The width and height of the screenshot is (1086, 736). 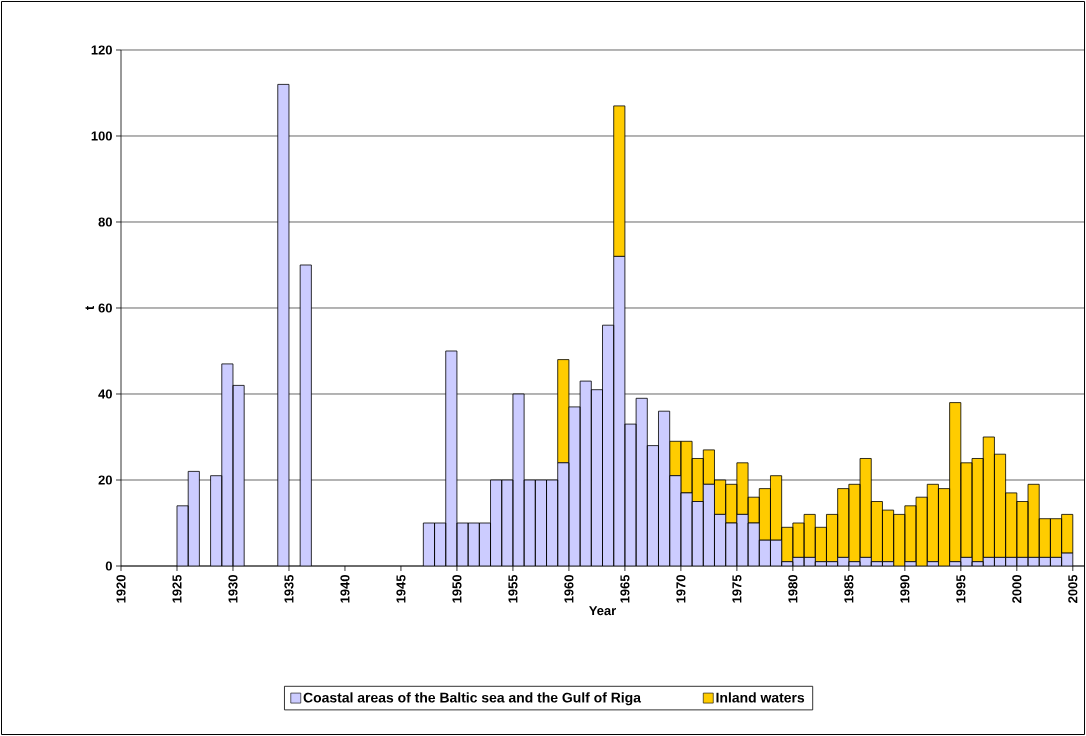 What do you see at coordinates (569, 589) in the screenshot?
I see `x-tick-label: 1960` at bounding box center [569, 589].